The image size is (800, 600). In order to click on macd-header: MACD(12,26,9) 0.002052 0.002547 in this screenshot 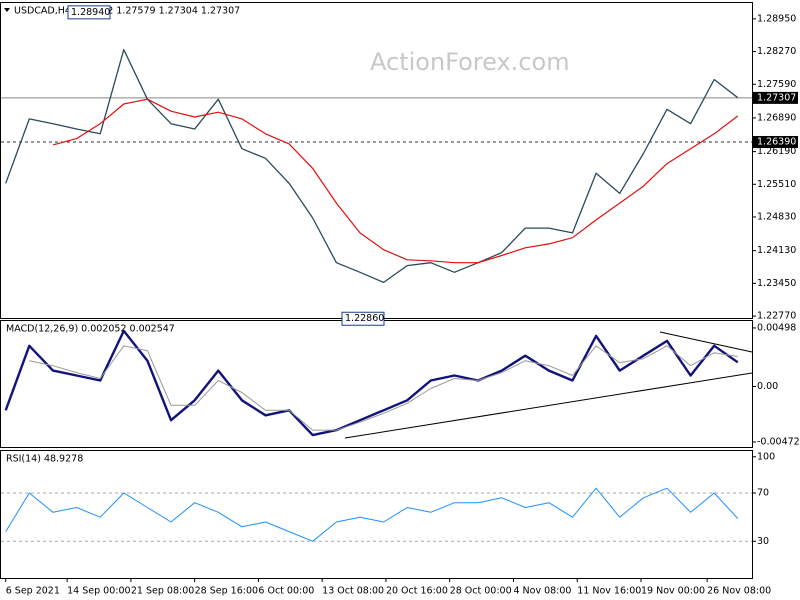, I will do `click(90, 329)`.